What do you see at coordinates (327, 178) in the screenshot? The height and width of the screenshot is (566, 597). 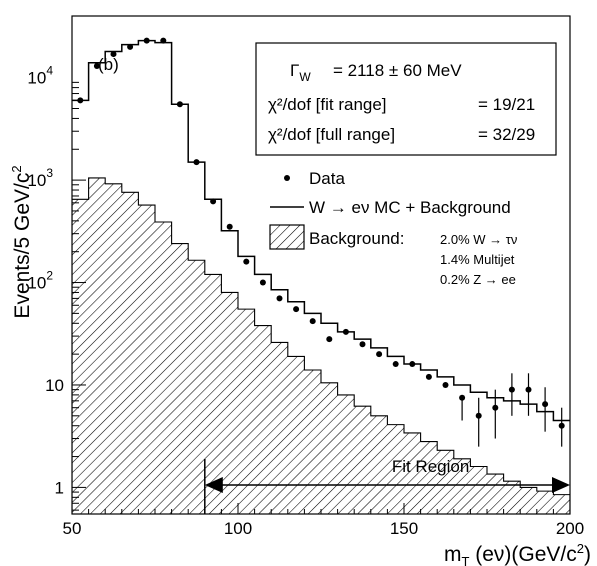 I see `legend-data-label: Data` at bounding box center [327, 178].